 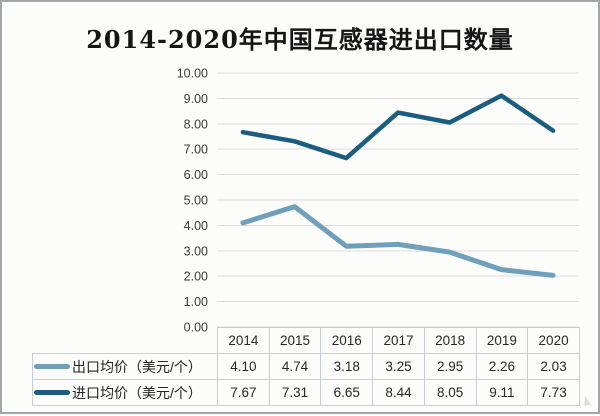 What do you see at coordinates (398, 392) in the screenshot?
I see `value-cell-import-avg-price: 8.44` at bounding box center [398, 392].